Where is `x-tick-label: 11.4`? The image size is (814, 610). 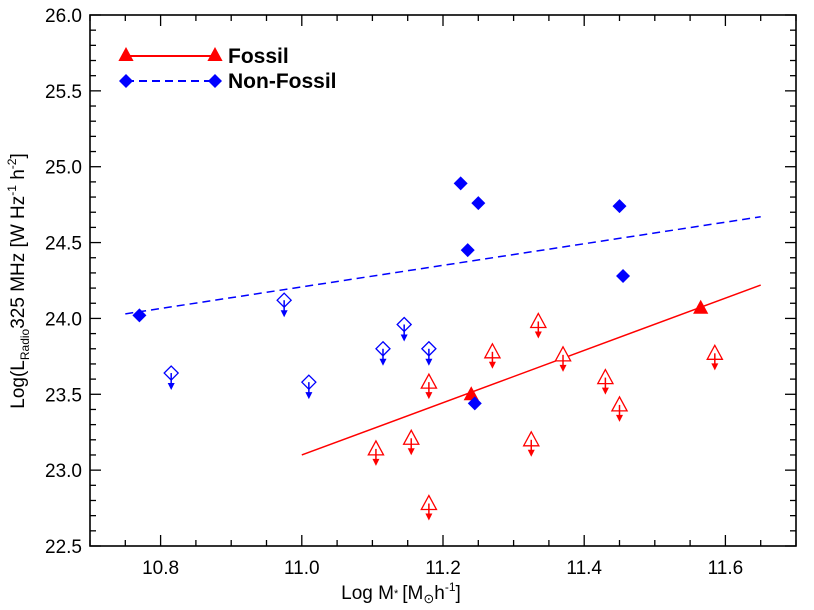 x-tick-label: 11.4 is located at coordinates (584, 568).